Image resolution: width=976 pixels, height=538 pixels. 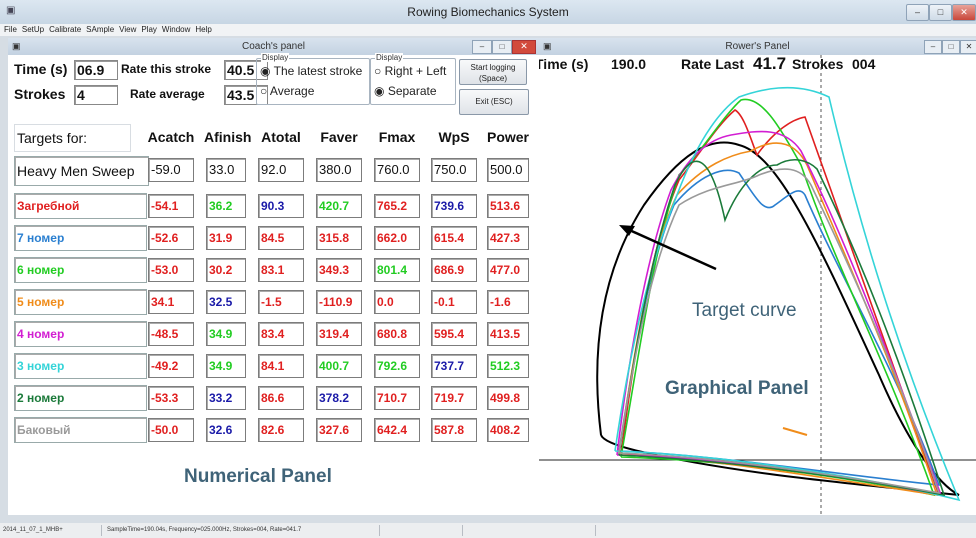 I want to click on target-cell-afinish: 33.0, so click(x=226, y=170).